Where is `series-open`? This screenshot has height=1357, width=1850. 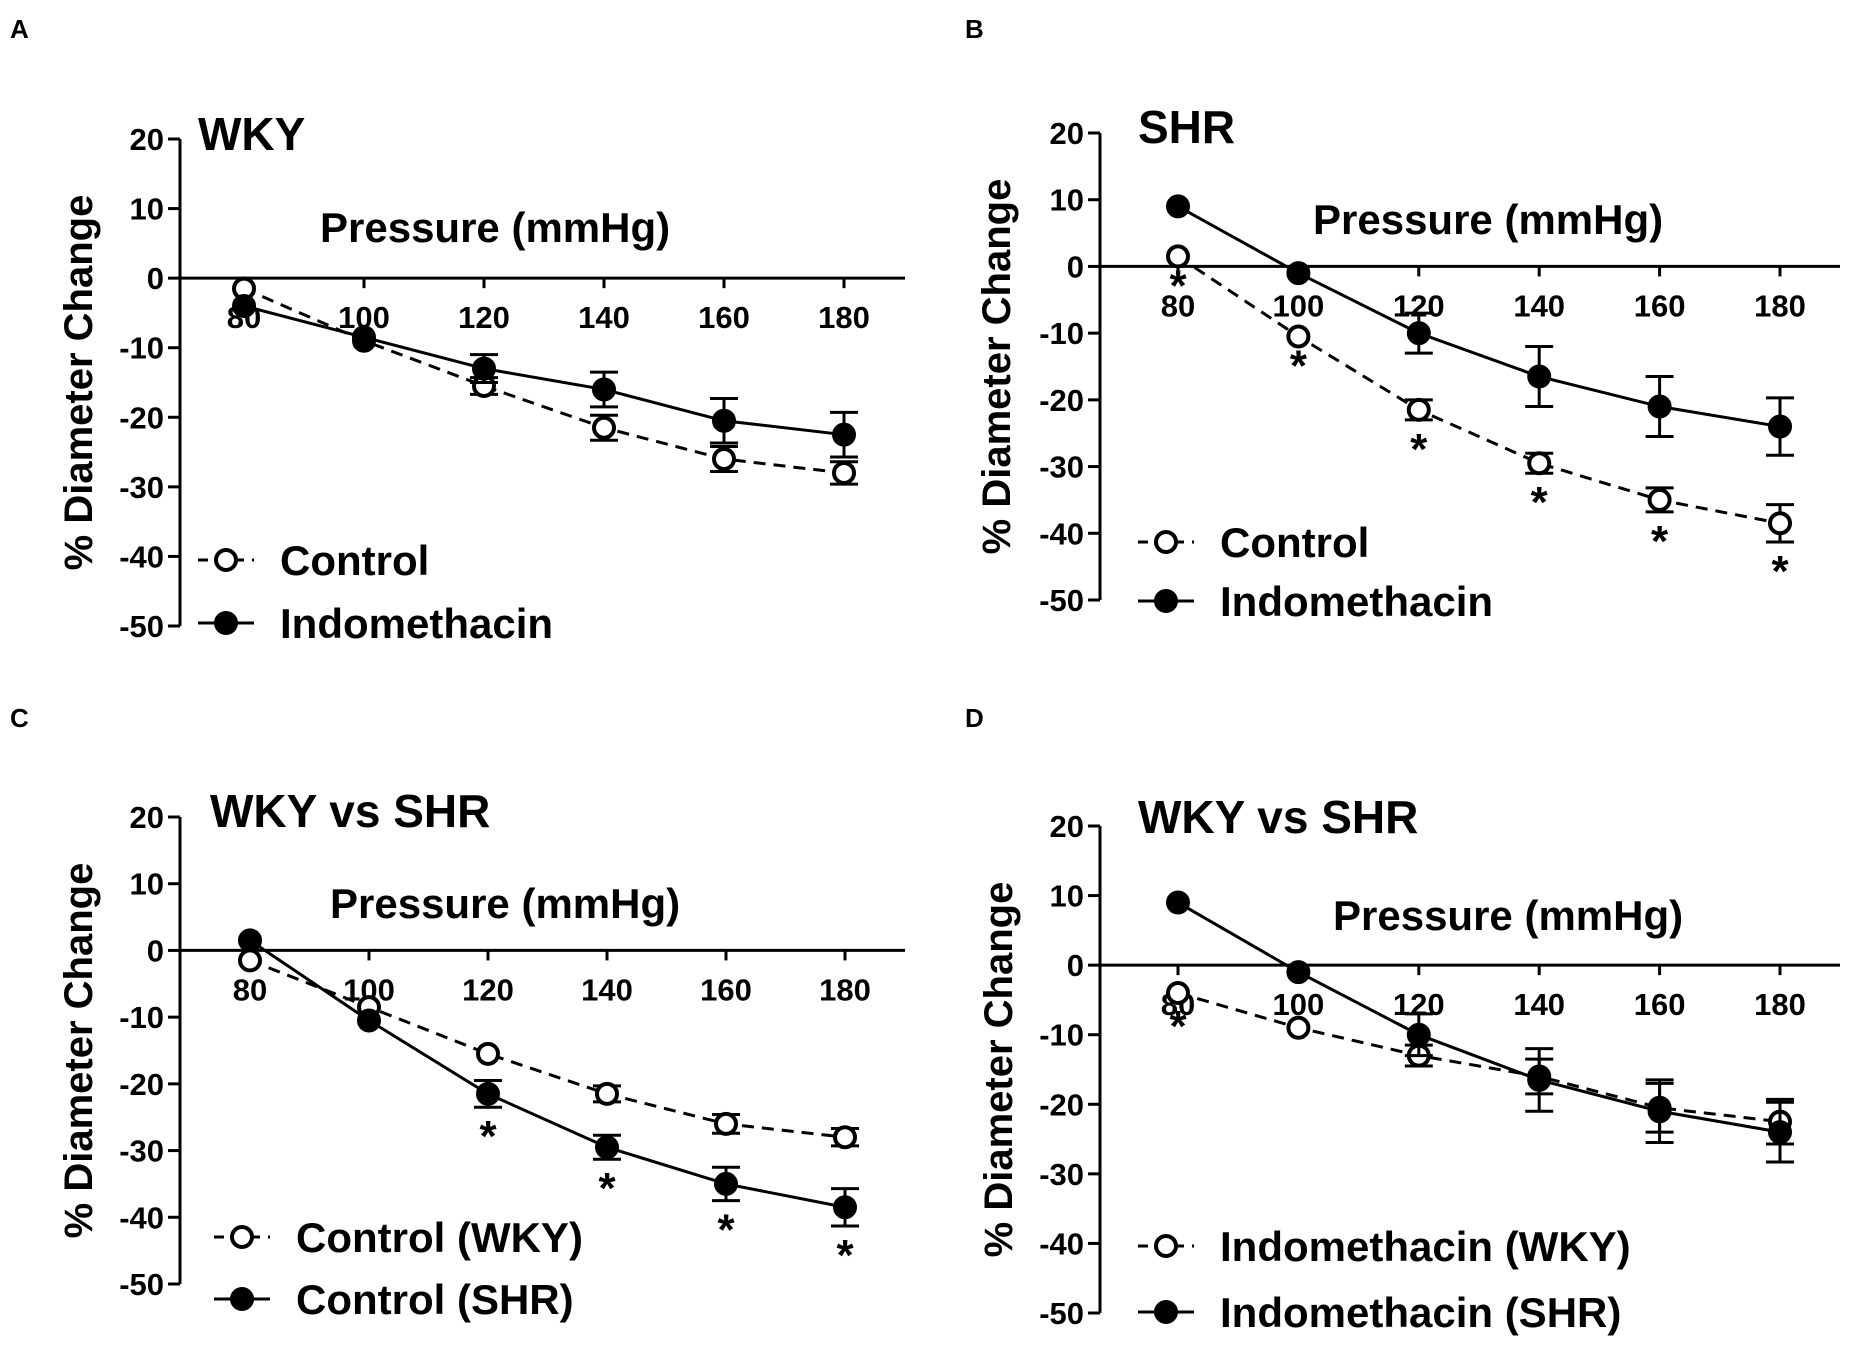 series-open is located at coordinates (545, 381).